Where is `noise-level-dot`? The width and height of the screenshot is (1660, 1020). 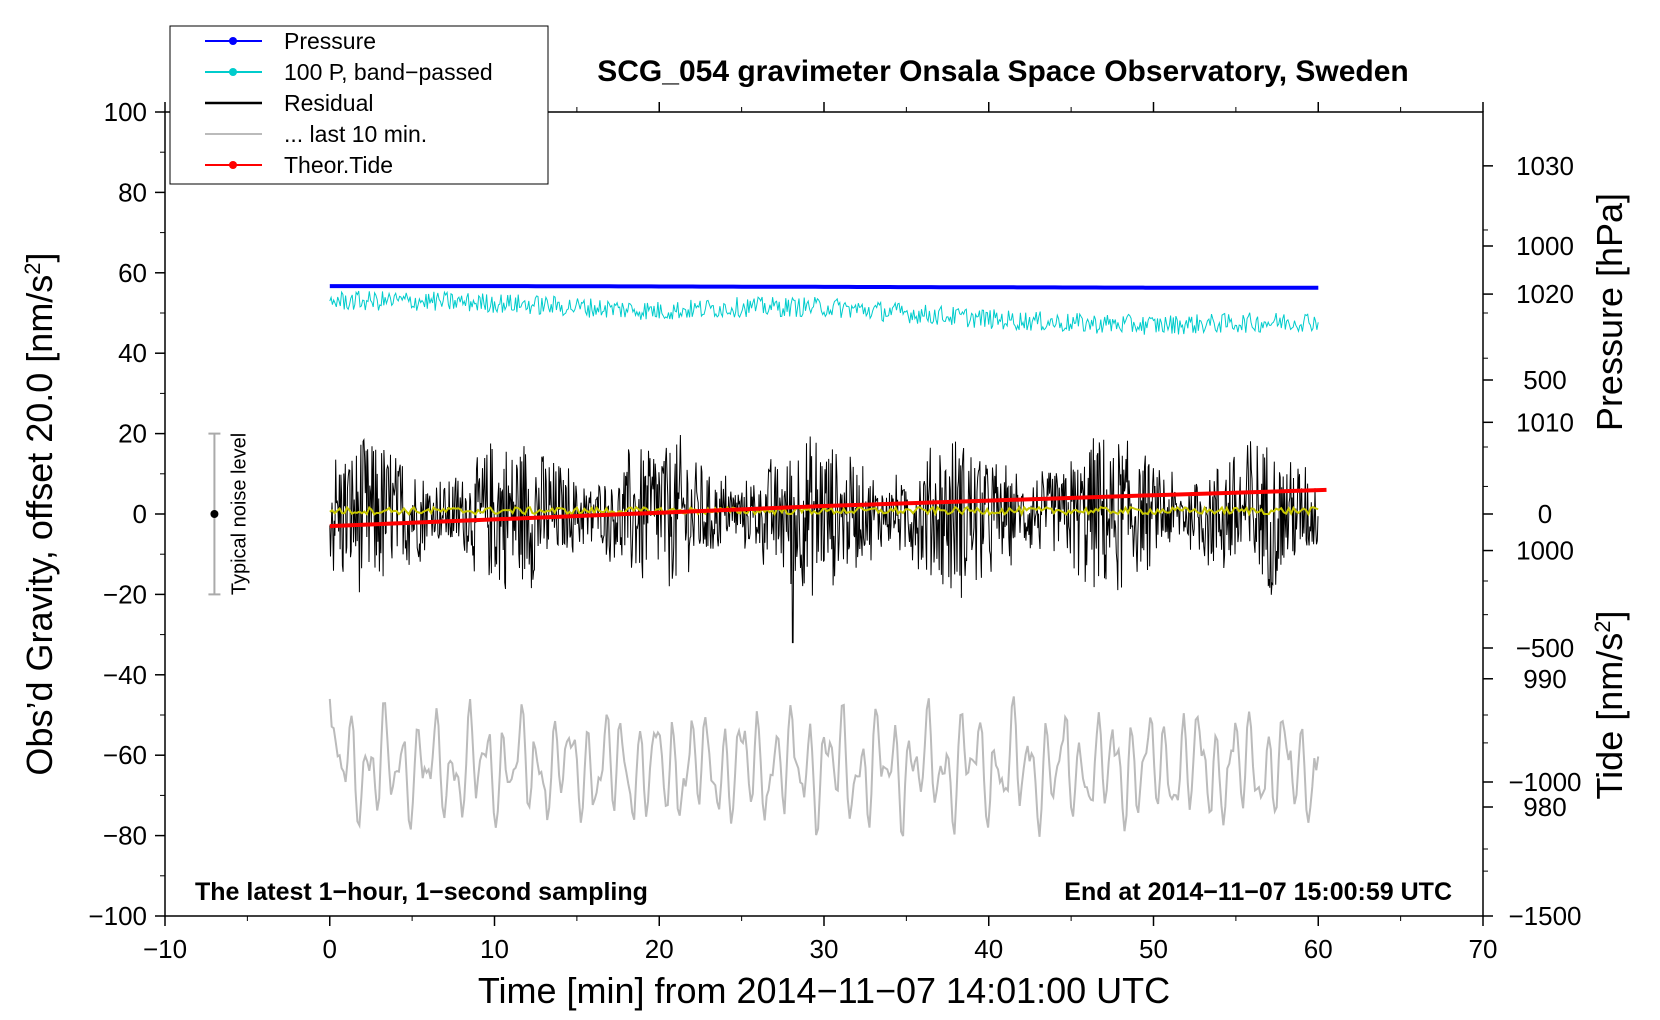
noise-level-dot is located at coordinates (214, 514).